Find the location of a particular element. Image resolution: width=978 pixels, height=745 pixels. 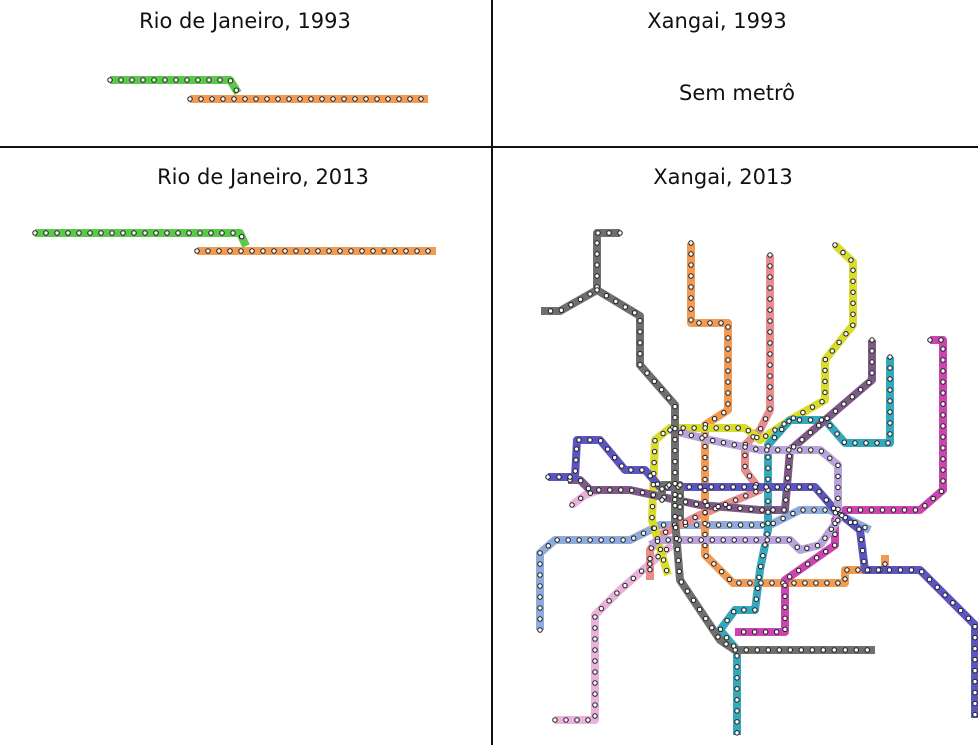

panel-title: Rio de Janeiro, 1993 is located at coordinates (245, 21).